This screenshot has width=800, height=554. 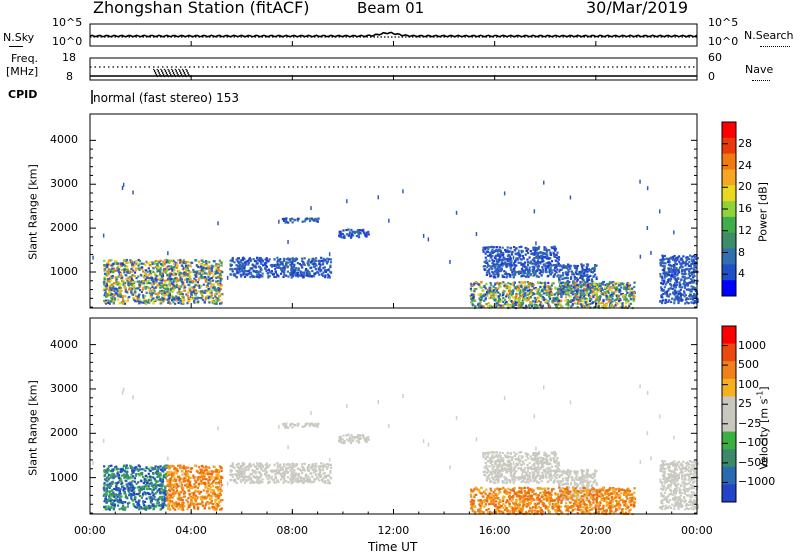 I want to click on freq-scatter-marks, so click(x=171, y=73).